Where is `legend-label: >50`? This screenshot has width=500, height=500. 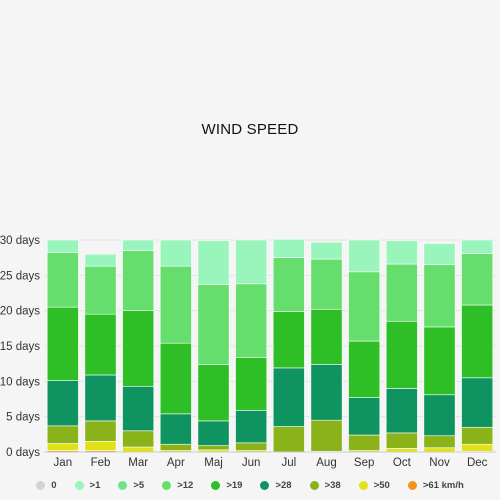
legend-label: >50 is located at coordinates (381, 485).